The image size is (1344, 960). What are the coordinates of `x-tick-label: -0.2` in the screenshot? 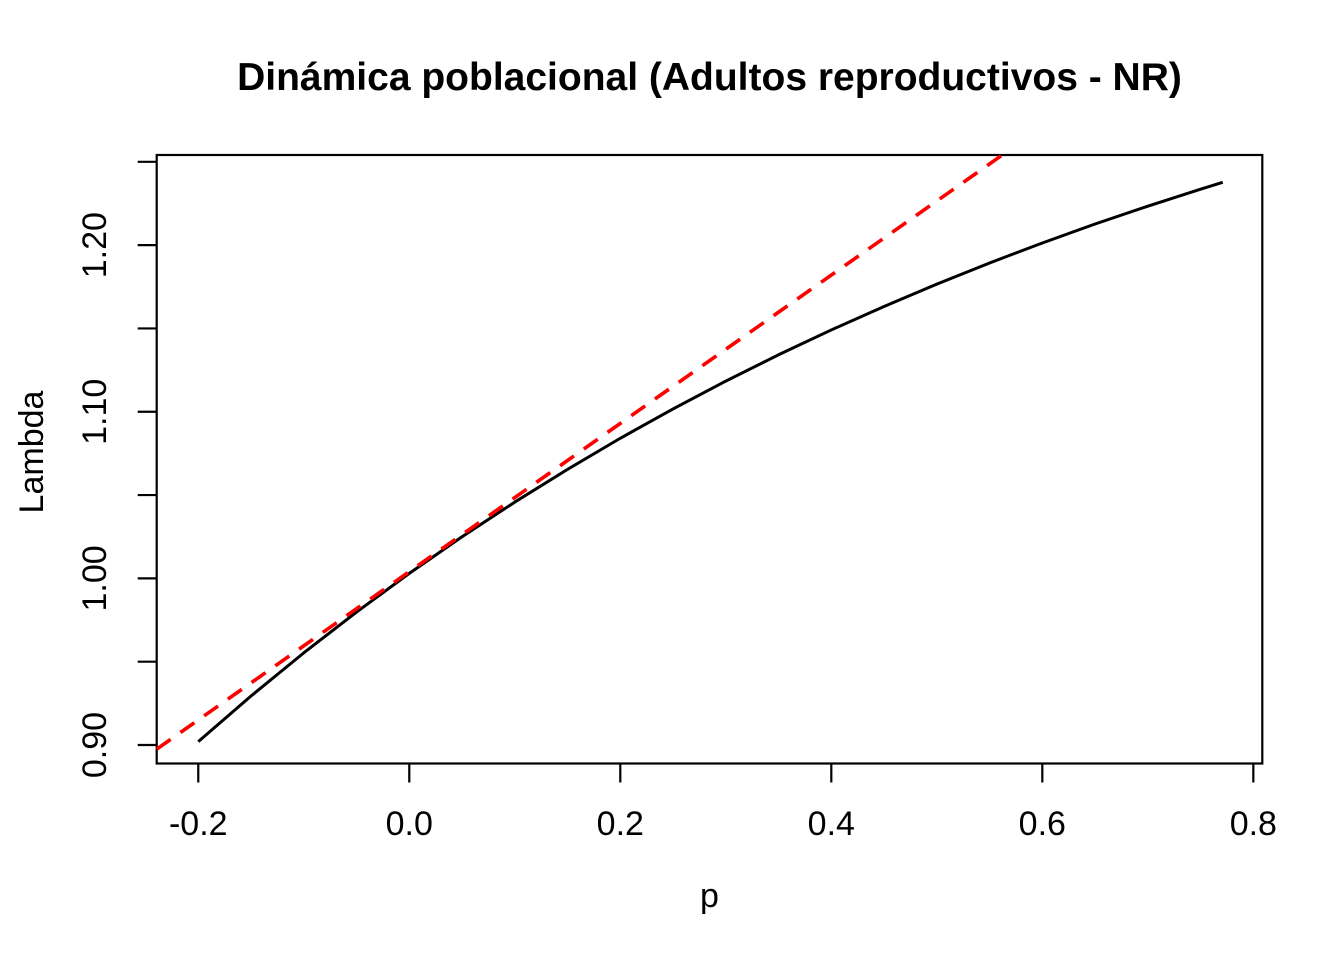 It's located at (198, 824).